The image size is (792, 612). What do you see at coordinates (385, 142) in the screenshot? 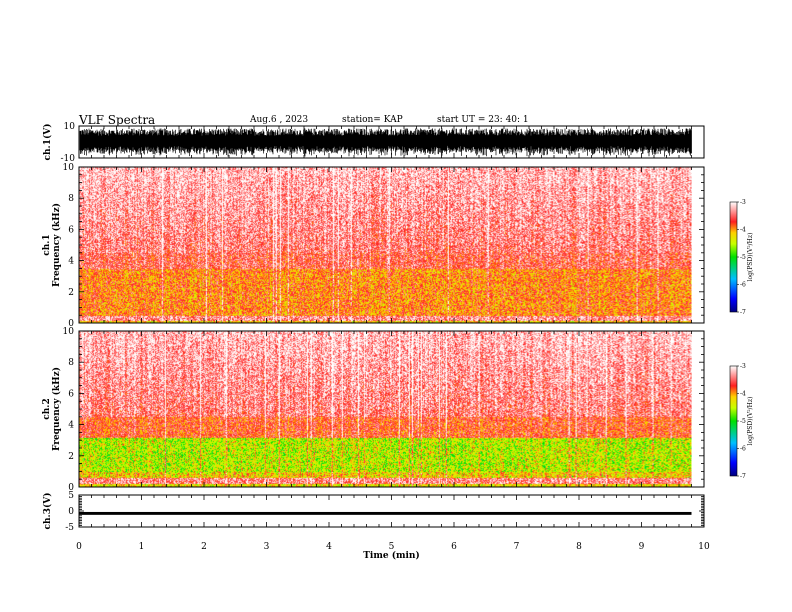
I see `ch1-waveform-trace` at bounding box center [385, 142].